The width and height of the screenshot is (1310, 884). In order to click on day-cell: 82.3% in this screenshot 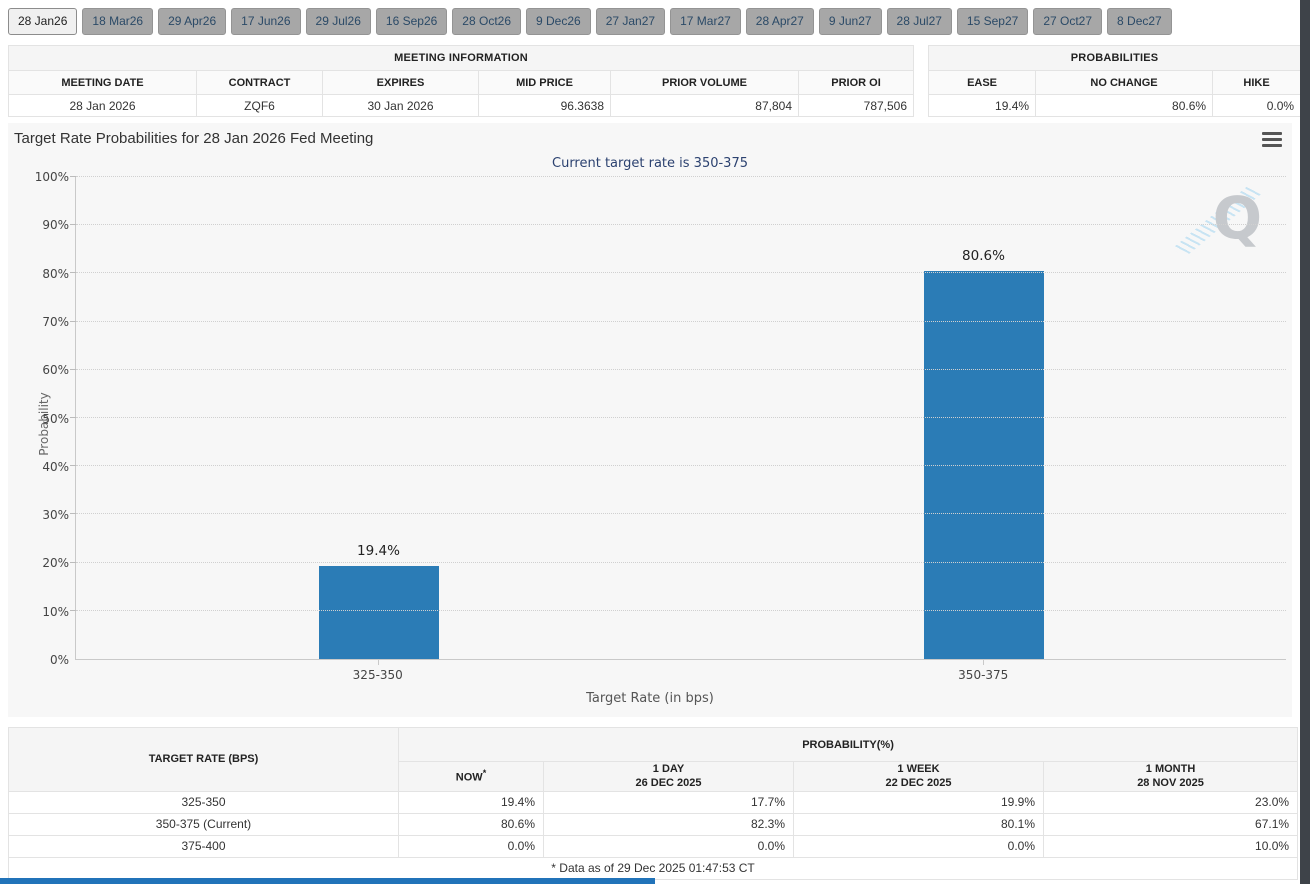, I will do `click(668, 824)`.